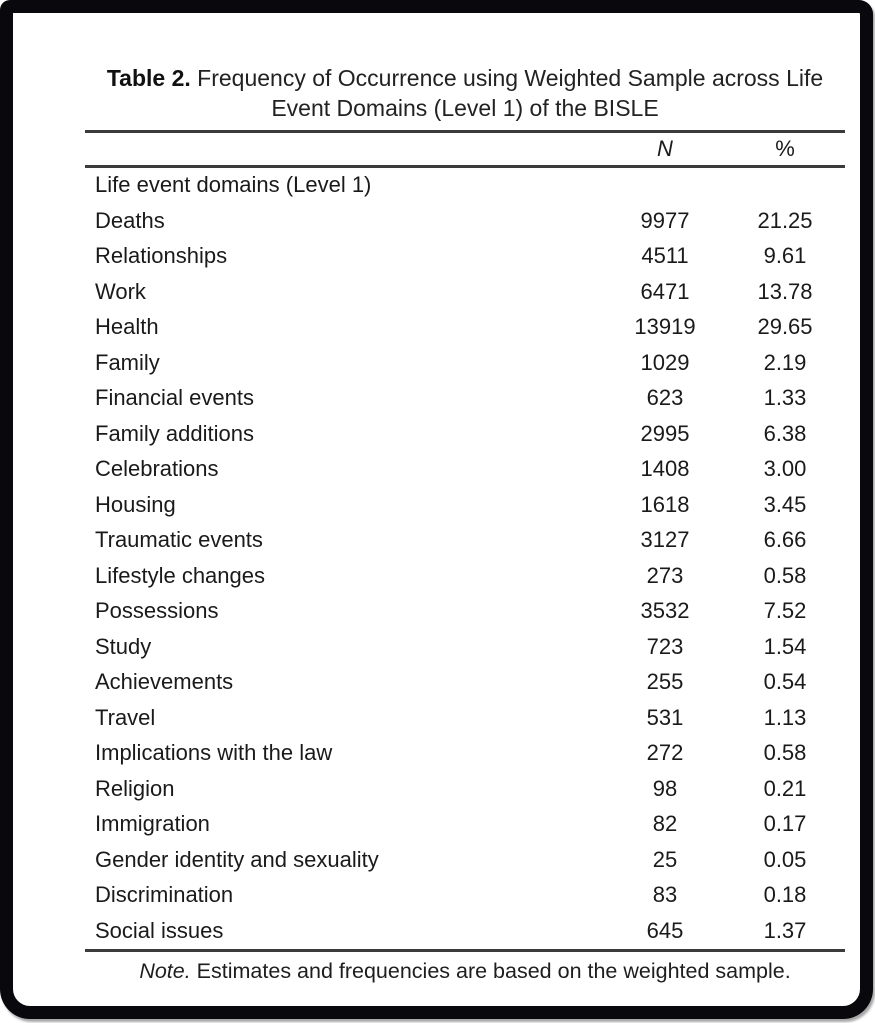 The width and height of the screenshot is (875, 1023). What do you see at coordinates (159, 930) in the screenshot?
I see `row-label: Social issues` at bounding box center [159, 930].